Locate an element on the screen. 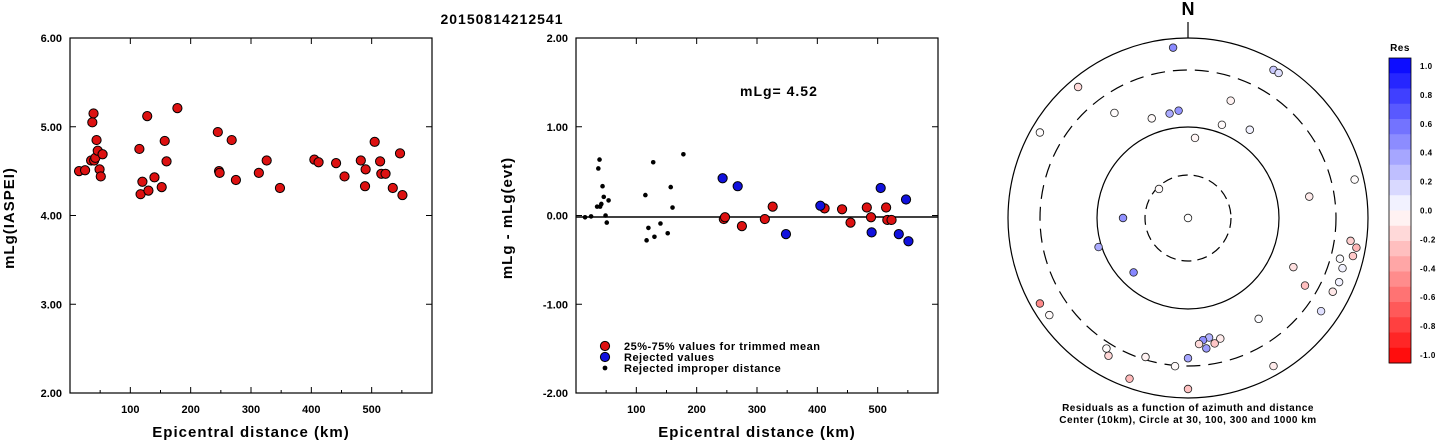  legend-label-improper: Rejected improper distance is located at coordinates (702, 369).